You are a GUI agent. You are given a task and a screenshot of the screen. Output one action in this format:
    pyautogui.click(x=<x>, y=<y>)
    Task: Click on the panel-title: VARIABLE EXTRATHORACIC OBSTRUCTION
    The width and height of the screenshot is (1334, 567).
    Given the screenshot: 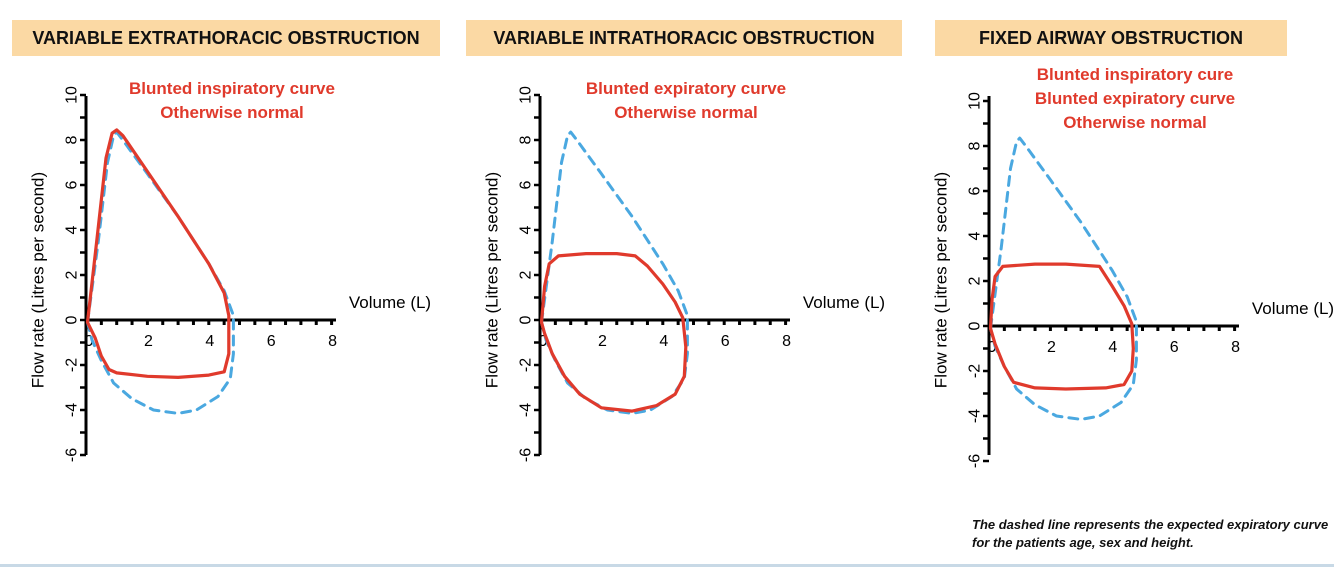 What is the action you would take?
    pyautogui.click(x=226, y=38)
    